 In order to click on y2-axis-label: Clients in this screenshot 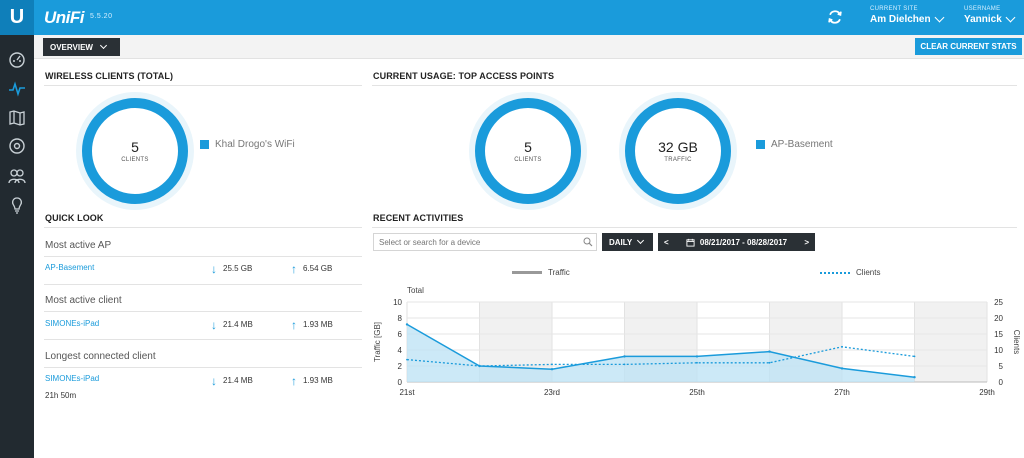, I will do `click(1016, 342)`.